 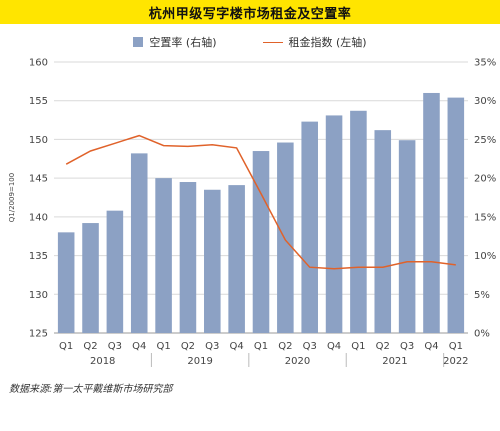 I want to click on left-tick-label: 140, so click(x=38, y=217).